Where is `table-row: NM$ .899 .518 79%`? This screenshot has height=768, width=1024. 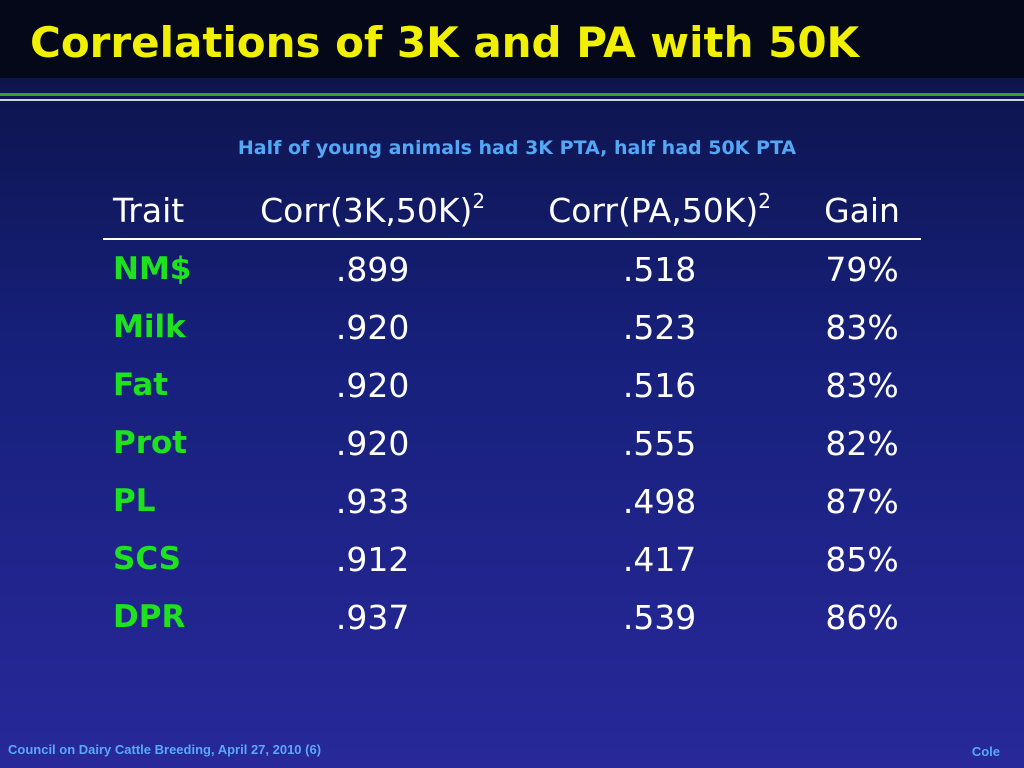 table-row: NM$ .899 .518 79% is located at coordinates (512, 268).